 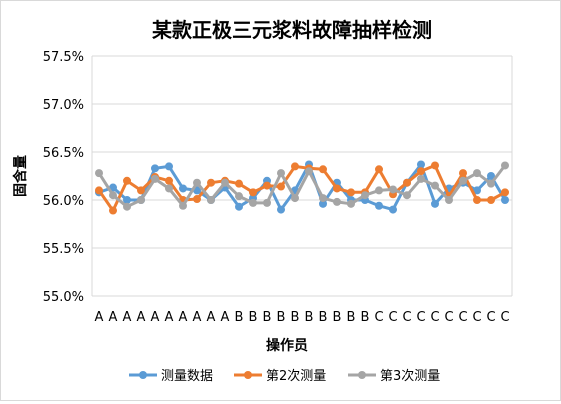 I want to click on legend-item: 第3次测量, so click(x=394, y=376).